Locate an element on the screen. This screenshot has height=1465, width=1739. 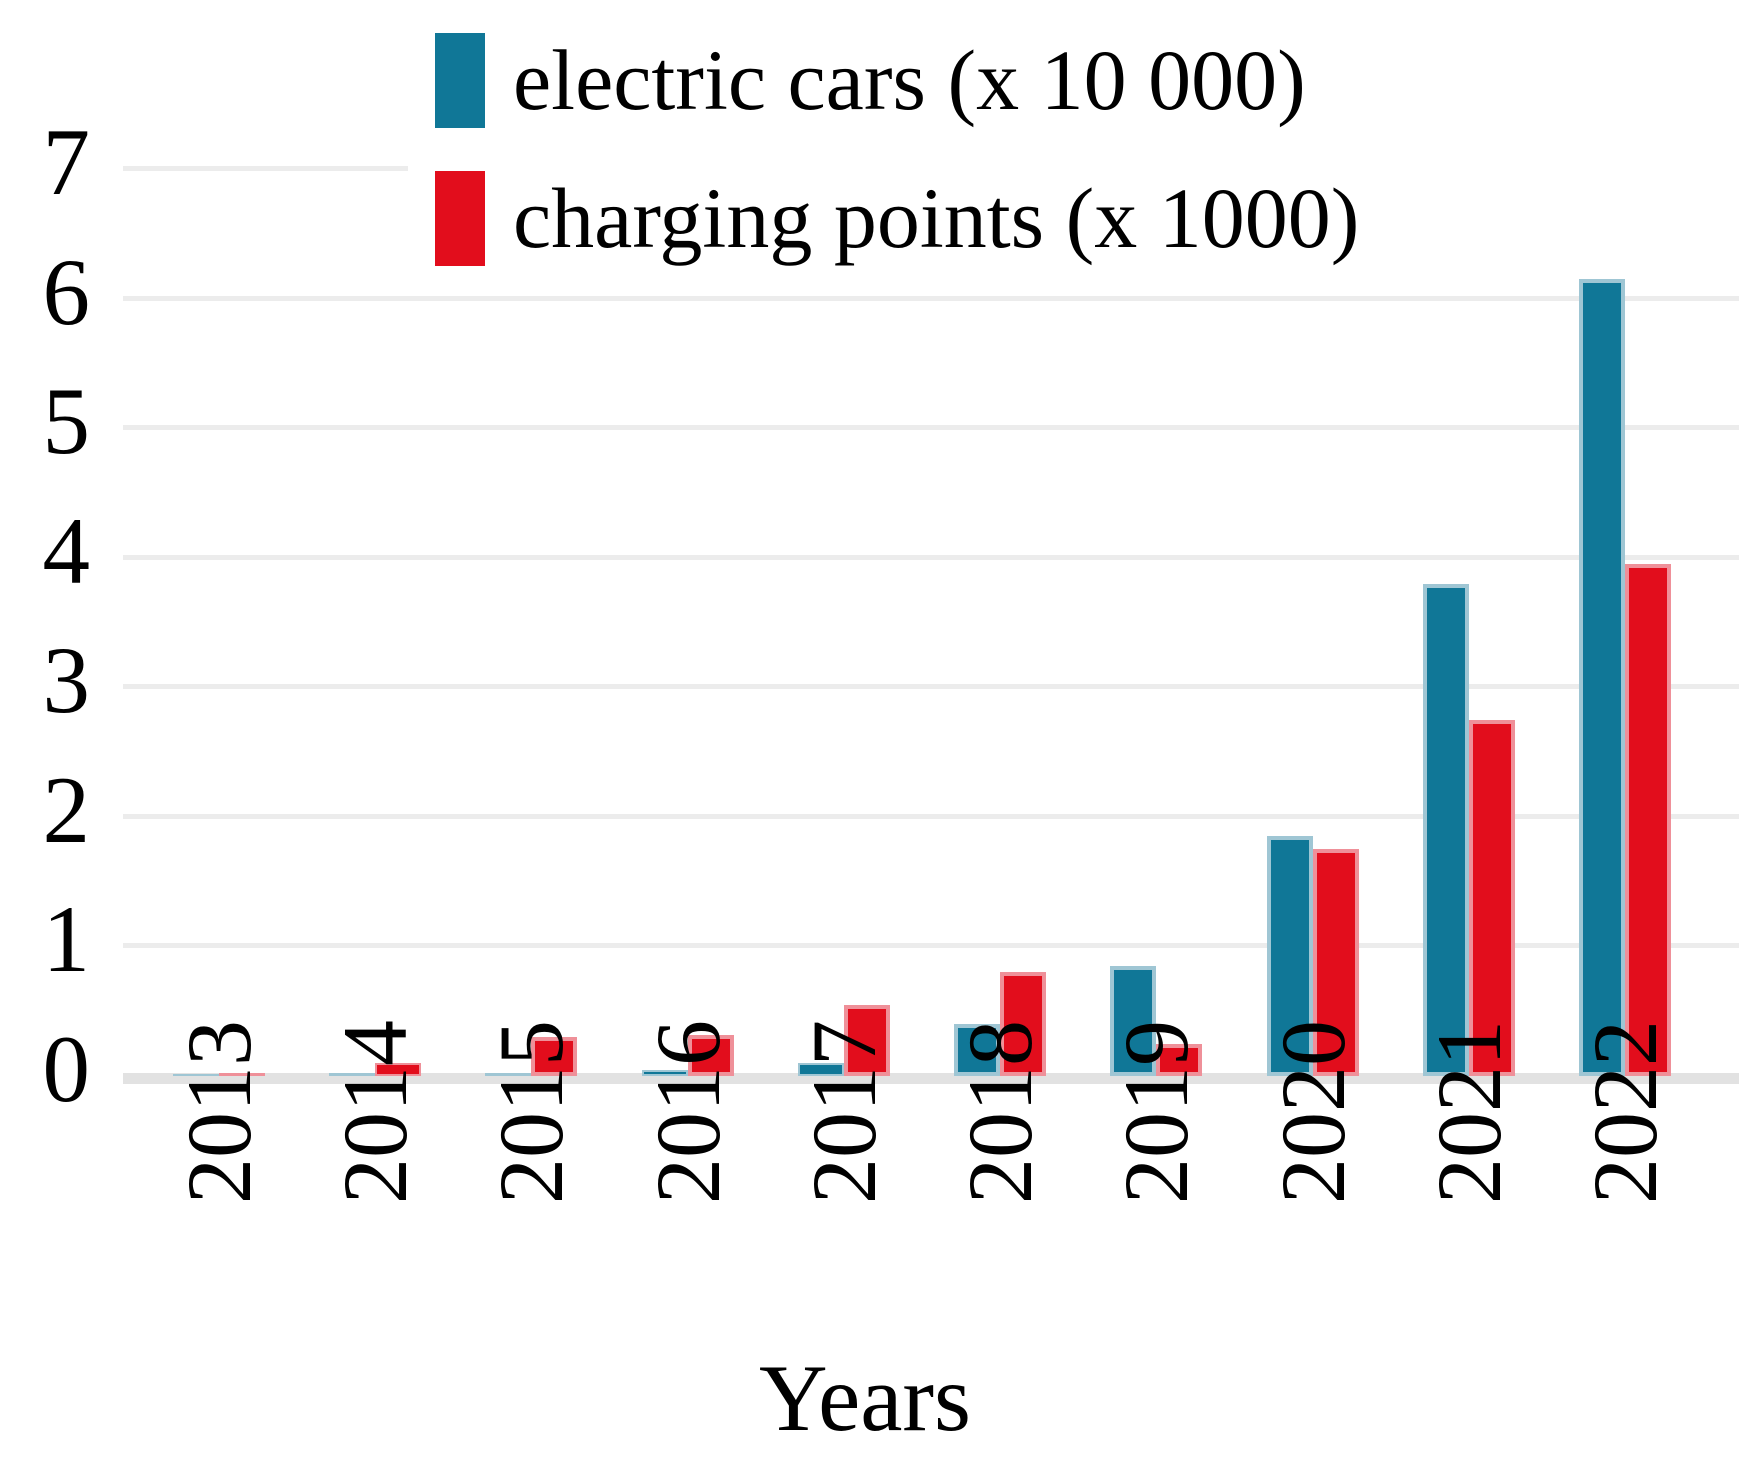
x-tick-label-2019: 2019 is located at coordinates (1156, 1112).